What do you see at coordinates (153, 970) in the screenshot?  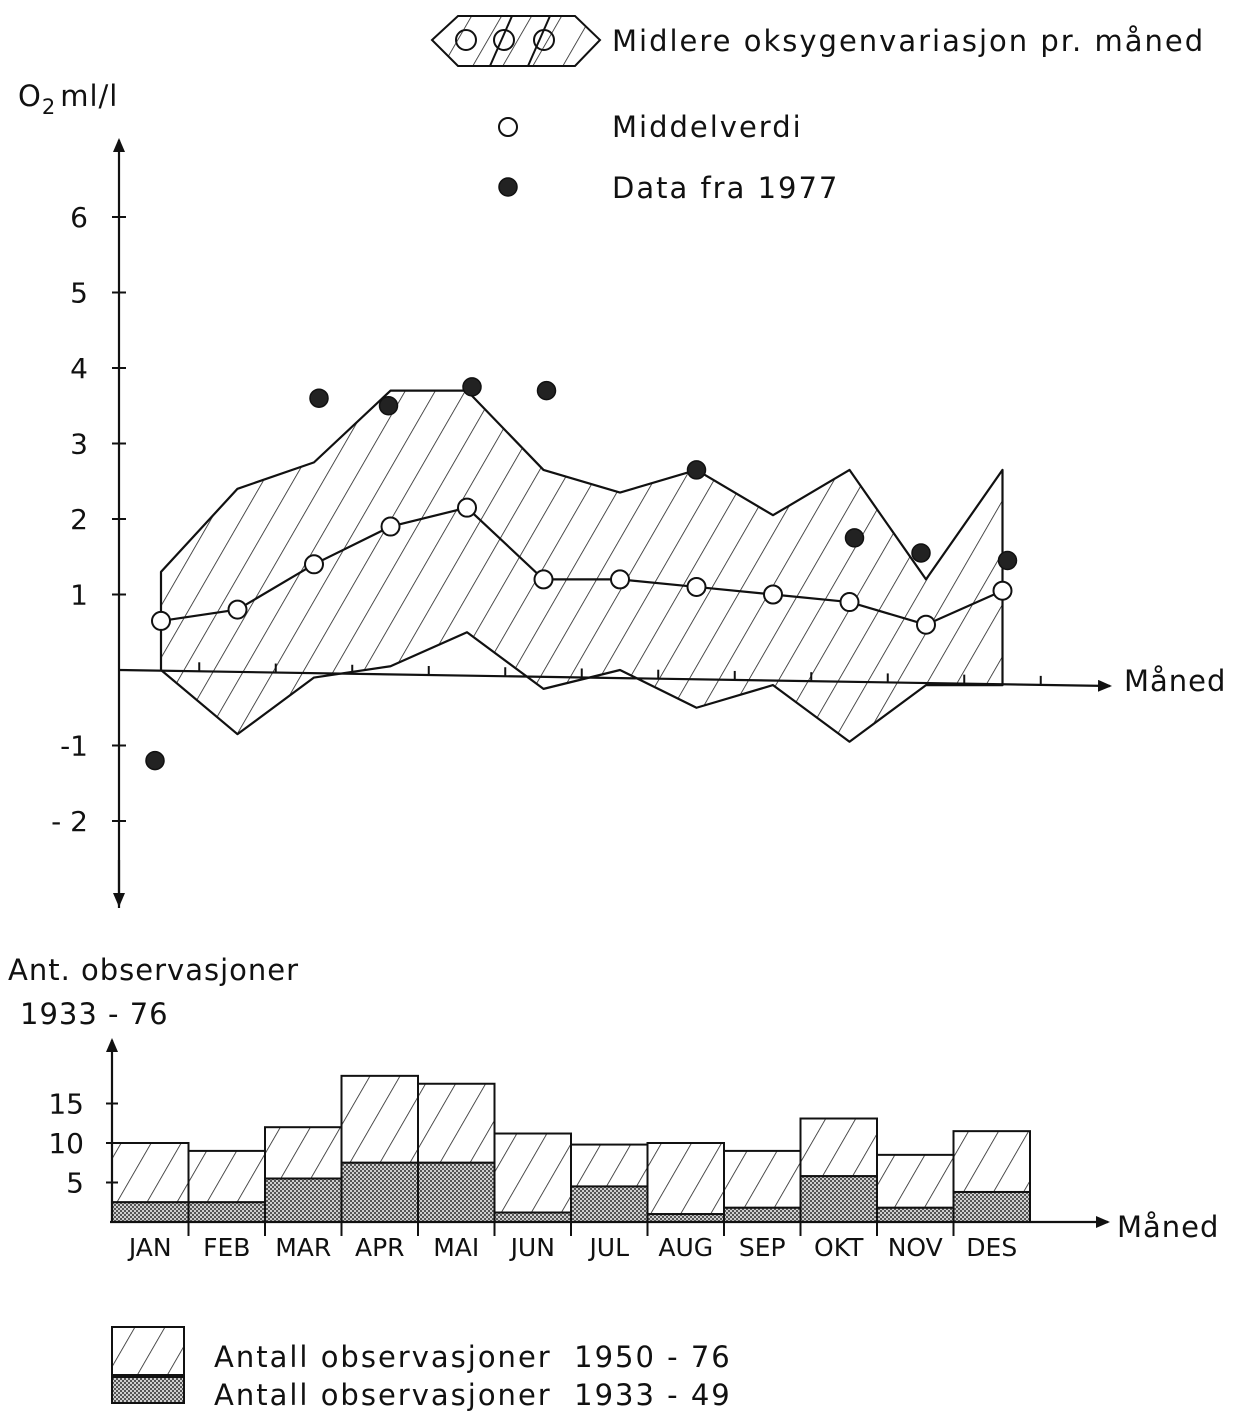 I see `bar-y-axis-label-line1: Ant. observasjoner` at bounding box center [153, 970].